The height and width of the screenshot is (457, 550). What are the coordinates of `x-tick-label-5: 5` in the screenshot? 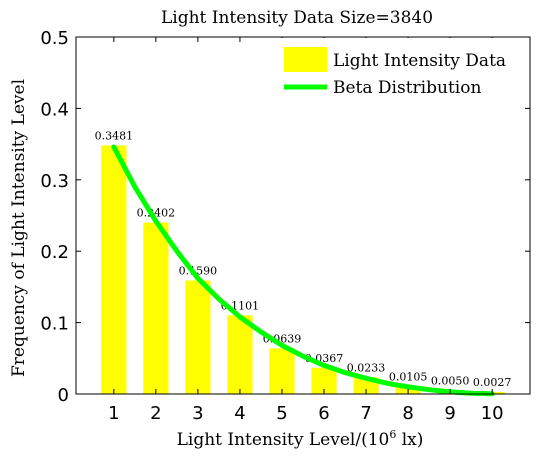 It's located at (281, 413).